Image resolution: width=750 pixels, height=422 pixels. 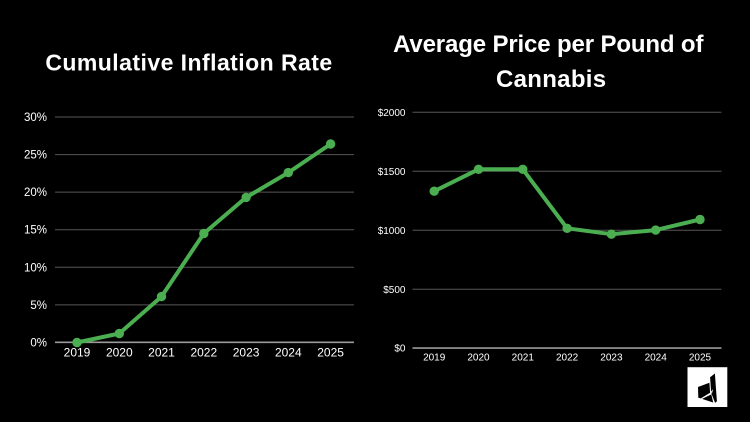 I want to click on svg-text: Cumulative Inflation Rate, so click(x=188, y=62).